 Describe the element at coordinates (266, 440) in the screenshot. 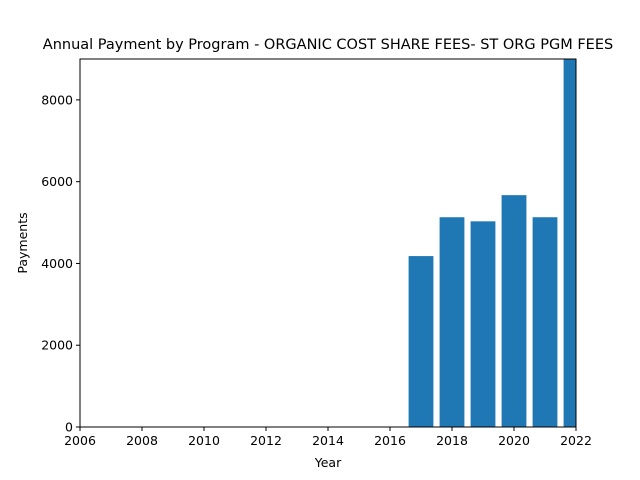

I see `x-tick-label: 2012` at that location.